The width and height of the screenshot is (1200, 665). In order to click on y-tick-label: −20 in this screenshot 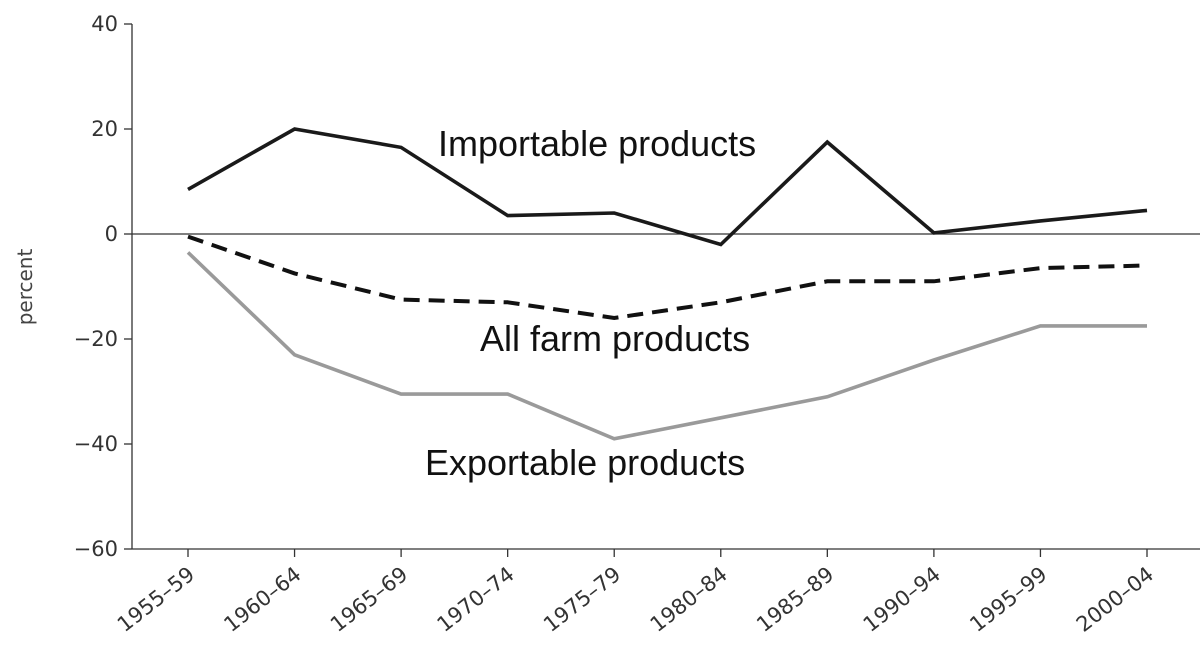, I will do `click(96, 339)`.